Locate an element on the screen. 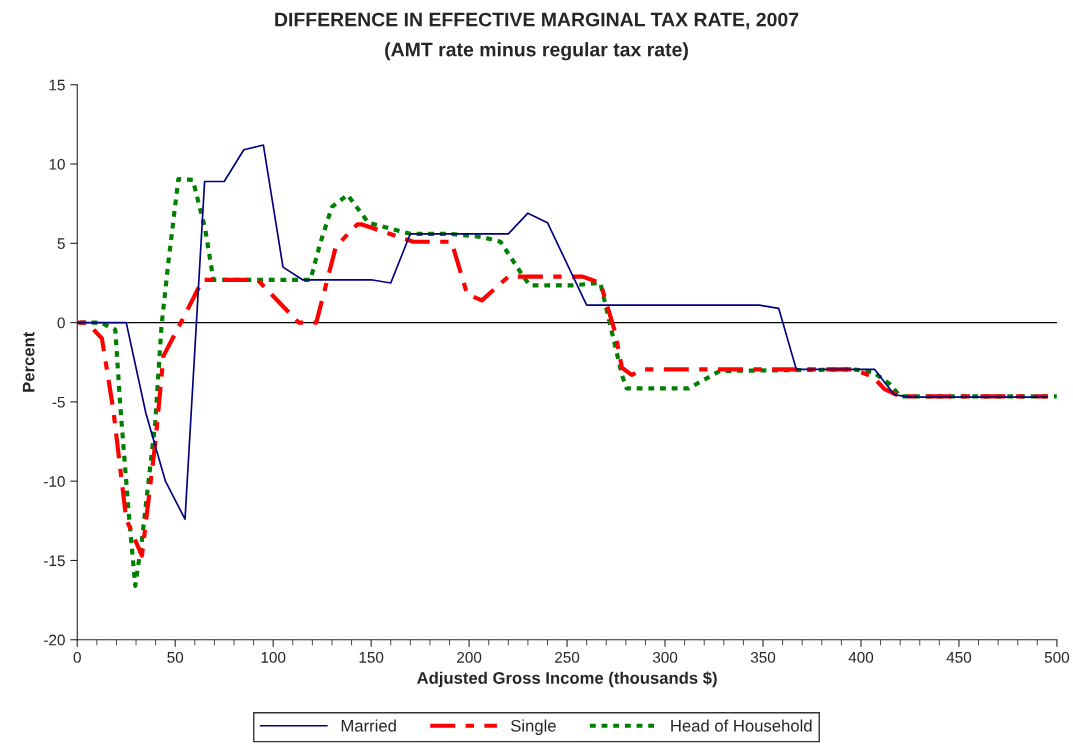  x-tick-label: 300 is located at coordinates (665, 657).